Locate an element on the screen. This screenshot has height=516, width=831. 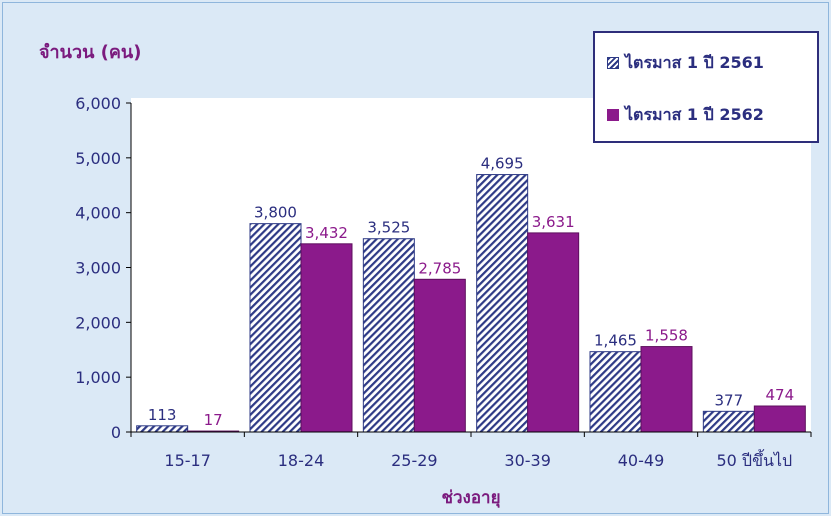
y-tick-label: 2,000 is located at coordinates (98, 322).